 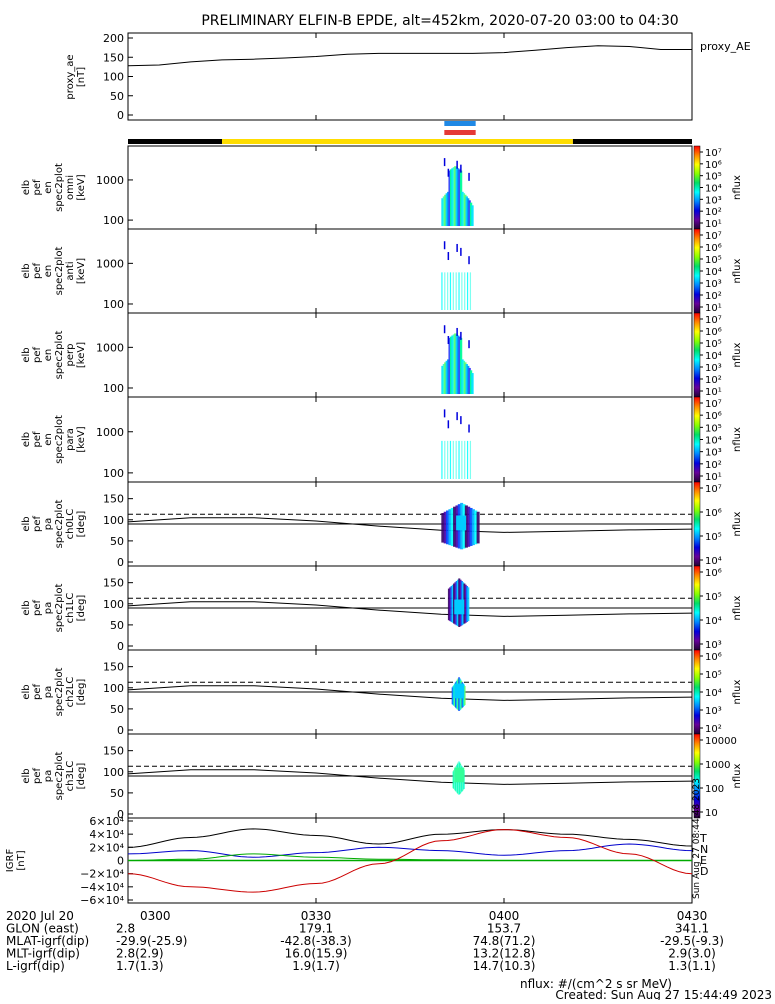 What do you see at coordinates (113, 751) in the screenshot?
I see `pitch-panel-8-ytick-0: 150` at bounding box center [113, 751].